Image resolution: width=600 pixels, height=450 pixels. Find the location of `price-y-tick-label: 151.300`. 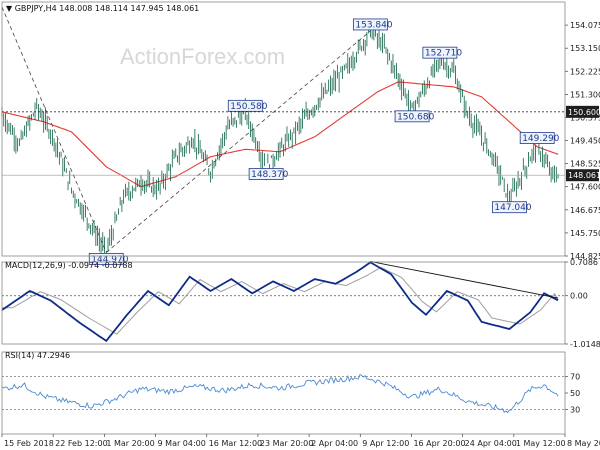

price-y-tick-label: 151.300 is located at coordinates (585, 94).